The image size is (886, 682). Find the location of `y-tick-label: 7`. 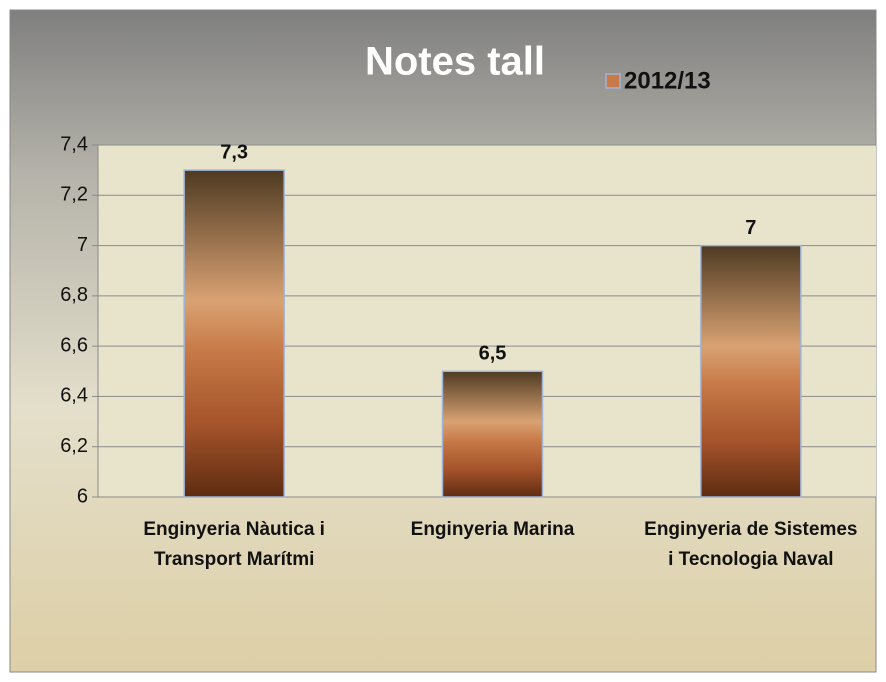

y-tick-label: 7 is located at coordinates (82, 245).